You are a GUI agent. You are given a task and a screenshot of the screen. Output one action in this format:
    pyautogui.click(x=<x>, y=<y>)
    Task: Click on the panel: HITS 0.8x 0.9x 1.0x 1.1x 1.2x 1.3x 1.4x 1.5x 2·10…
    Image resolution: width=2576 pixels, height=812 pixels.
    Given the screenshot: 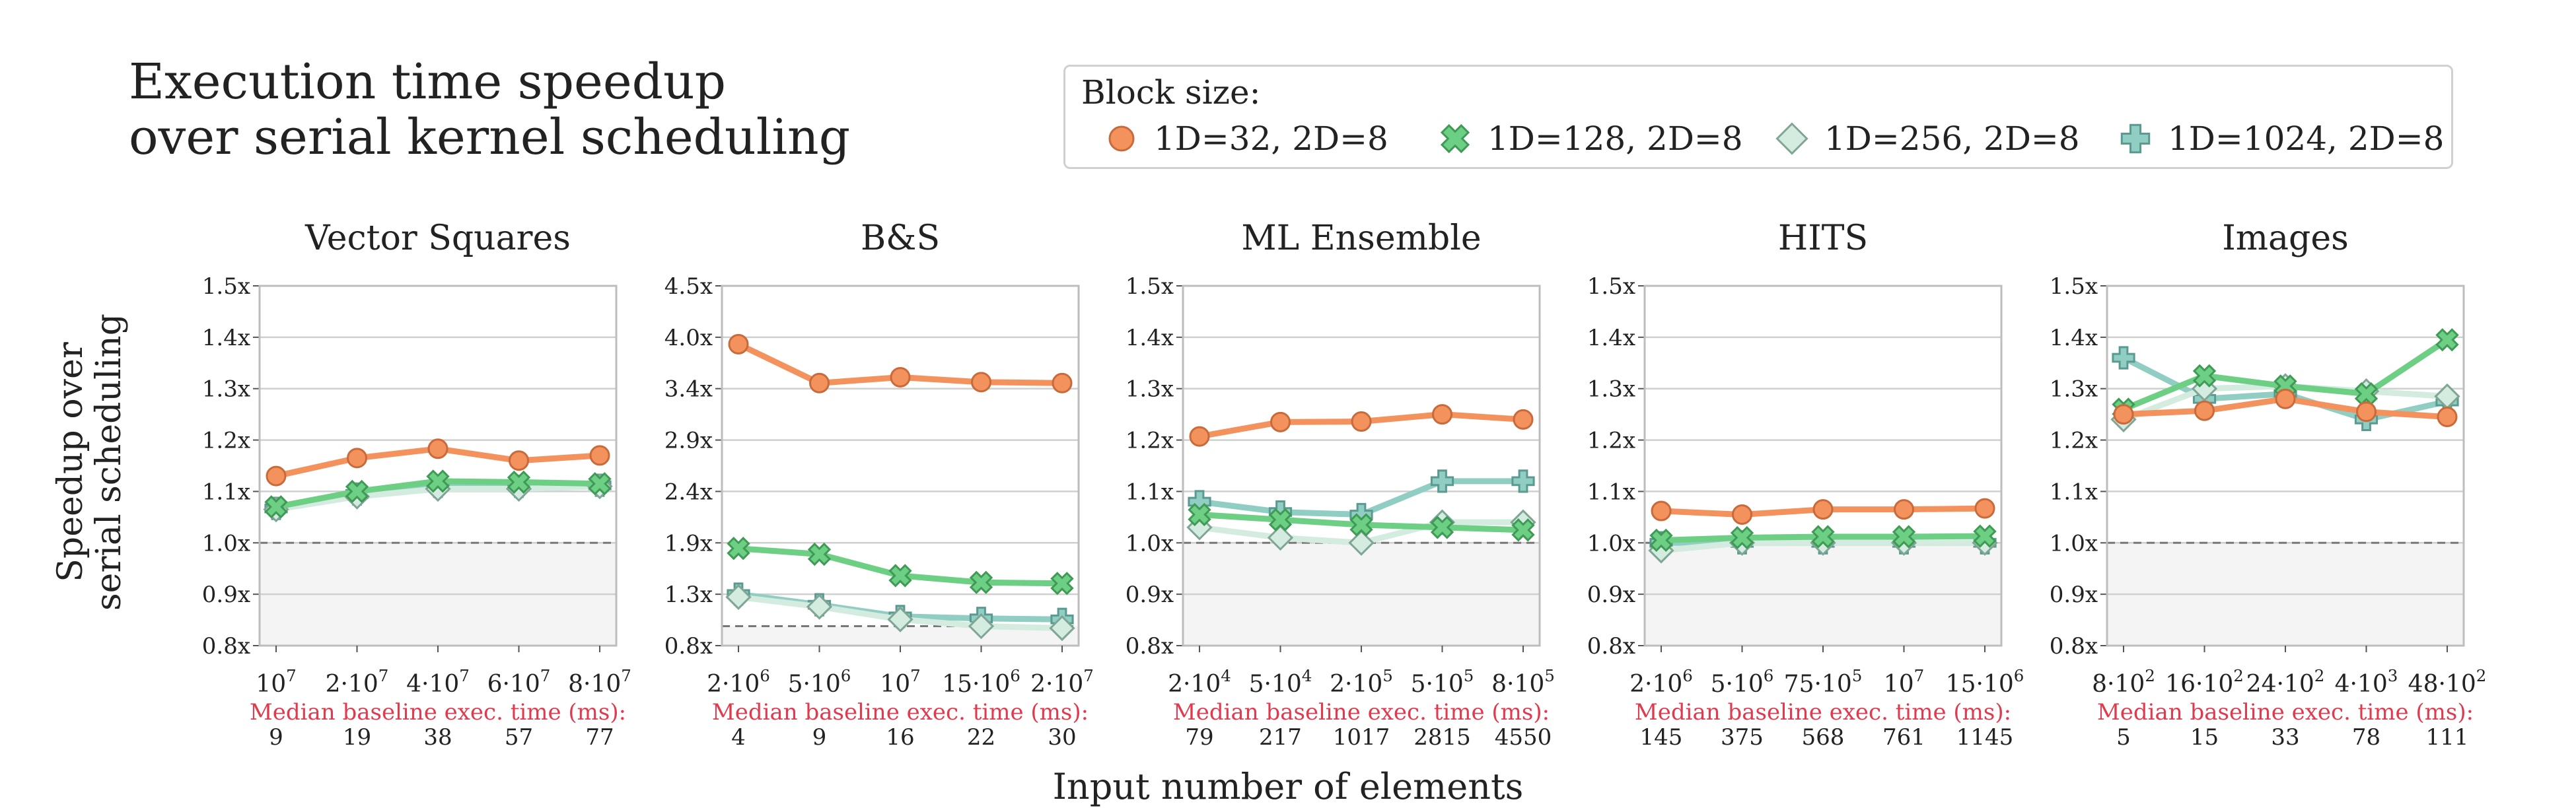 What is the action you would take?
    pyautogui.click(x=1805, y=485)
    